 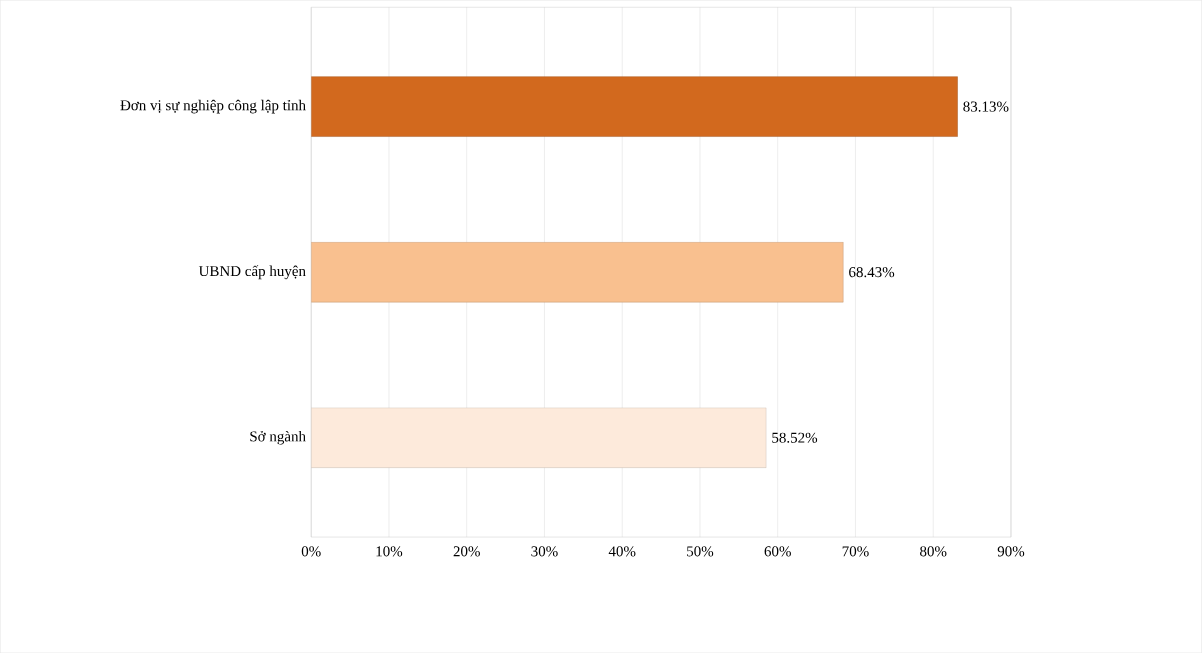 What do you see at coordinates (855, 551) in the screenshot?
I see `x-tick-label: 70%` at bounding box center [855, 551].